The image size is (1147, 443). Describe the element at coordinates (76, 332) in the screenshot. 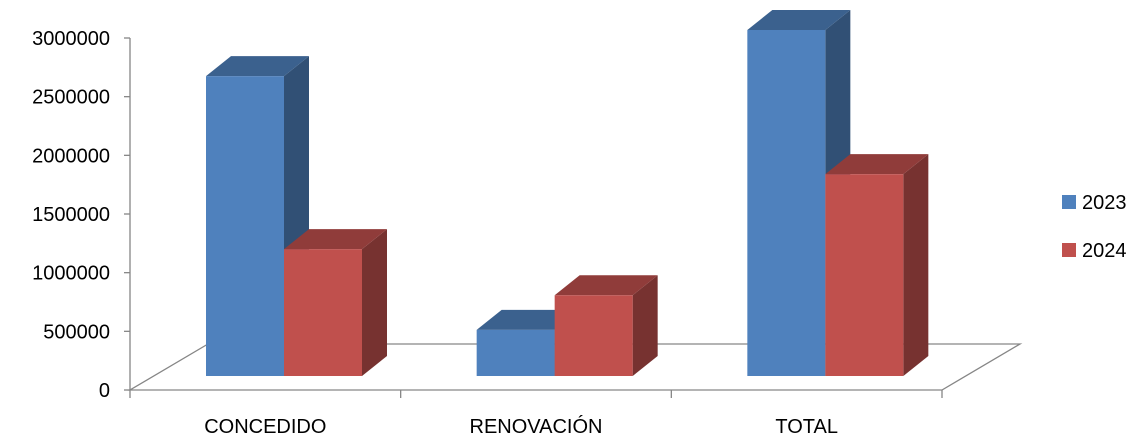

I see `y-tick-label: 500000` at that location.